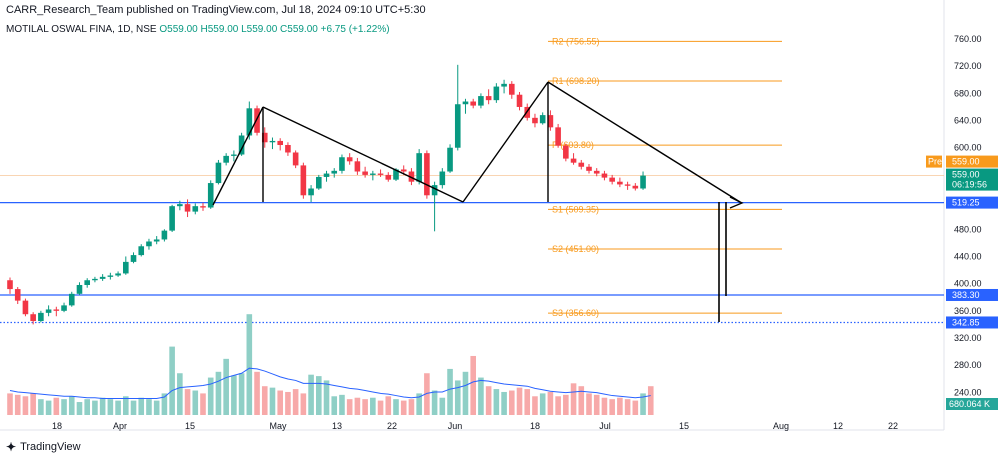 The width and height of the screenshot is (1000, 460). Describe the element at coordinates (644, 142) in the screenshot. I see `trendline` at that location.